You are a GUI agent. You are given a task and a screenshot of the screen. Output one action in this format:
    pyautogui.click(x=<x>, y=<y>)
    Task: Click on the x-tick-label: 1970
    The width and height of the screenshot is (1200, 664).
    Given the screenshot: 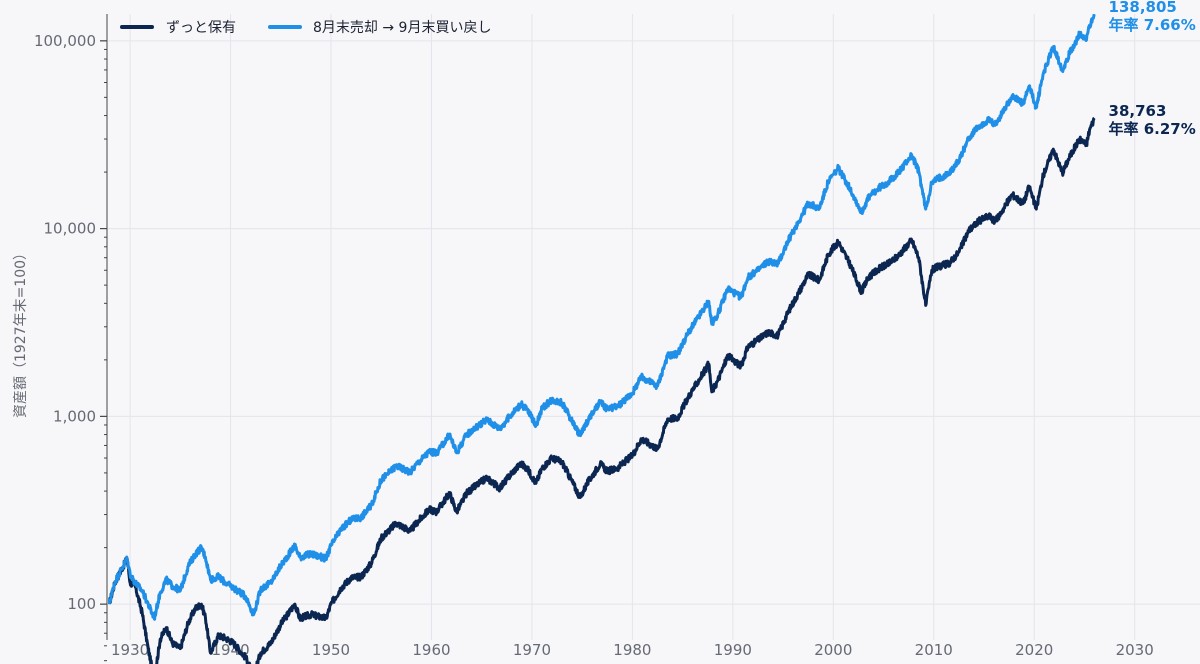 What is the action you would take?
    pyautogui.click(x=532, y=650)
    